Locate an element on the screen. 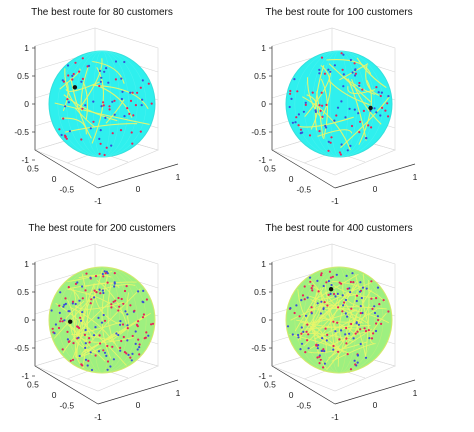 The height and width of the screenshot is (432, 474). z-tick-label: 0 is located at coordinates (26, 104).